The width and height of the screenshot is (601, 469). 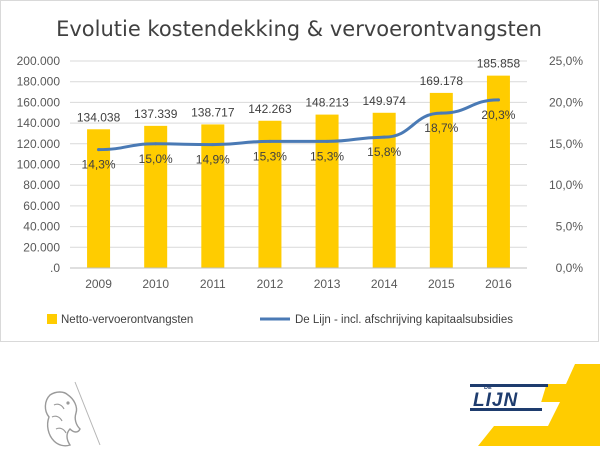 What do you see at coordinates (39, 144) in the screenshot?
I see `y-left-tick-label: 120.000` at bounding box center [39, 144].